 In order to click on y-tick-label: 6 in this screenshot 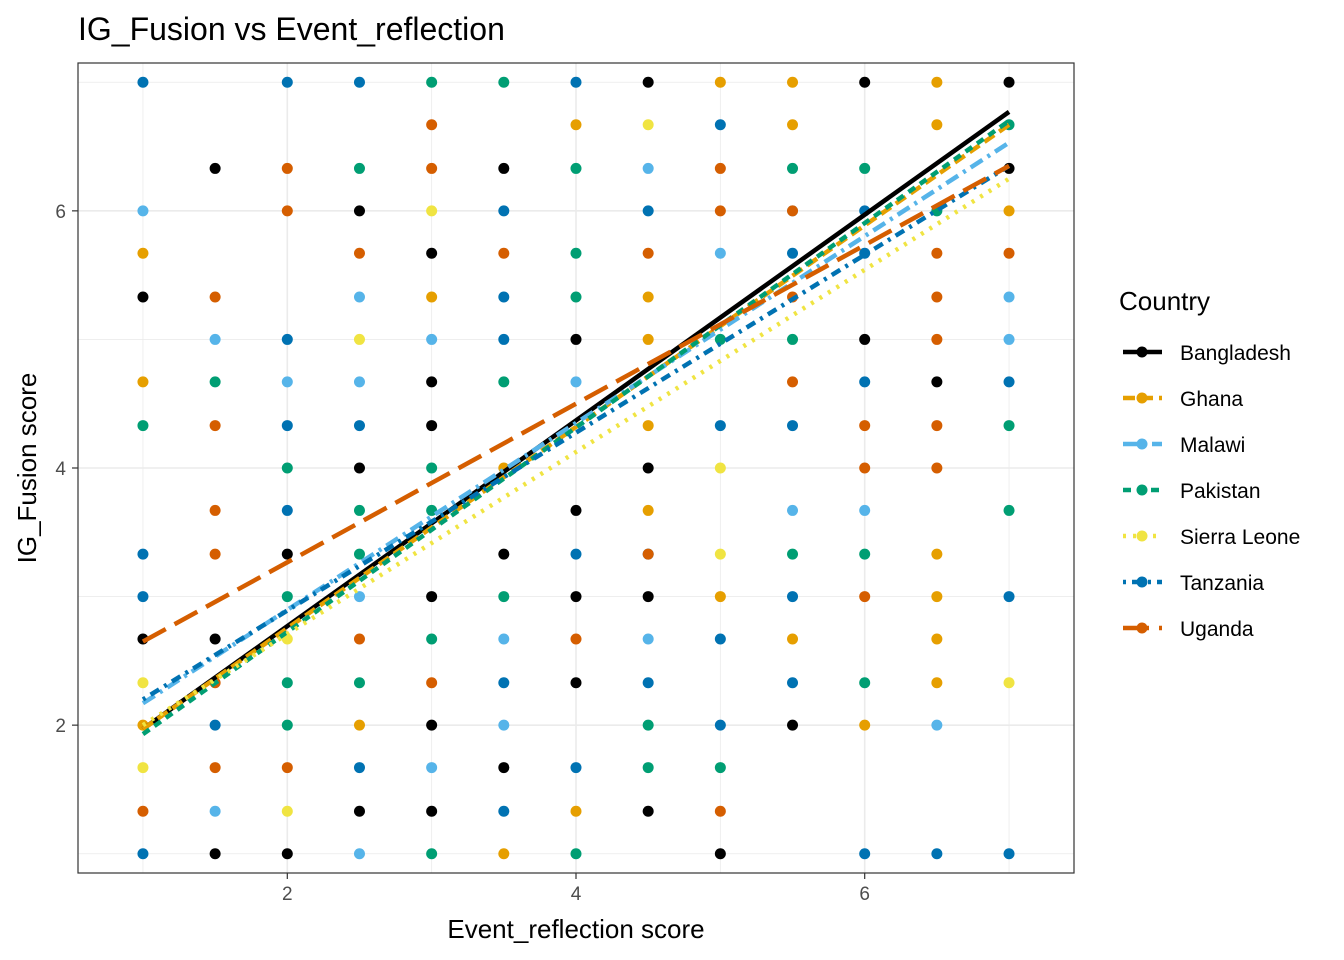, I will do `click(60, 212)`.